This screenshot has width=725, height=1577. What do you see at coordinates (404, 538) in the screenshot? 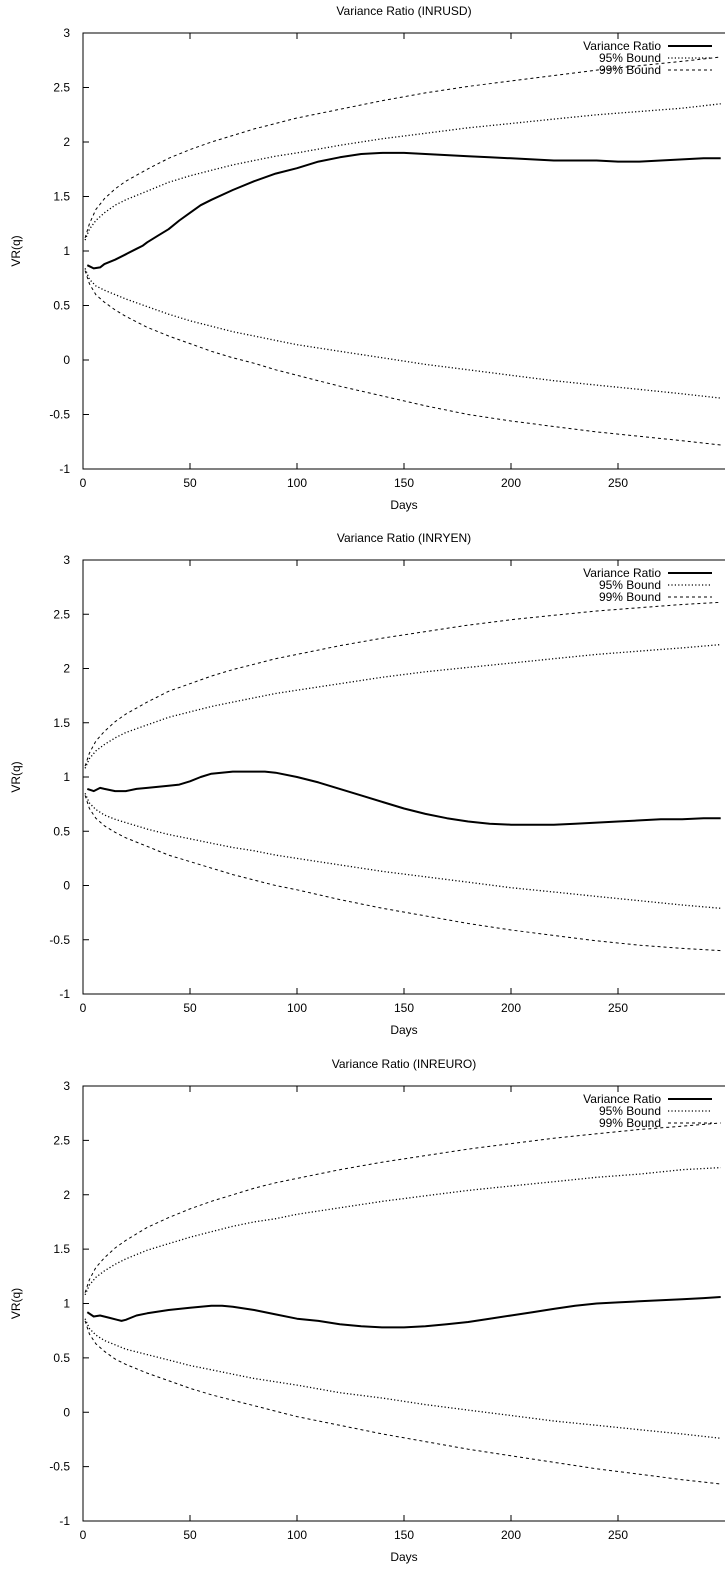
I see `chart-title: Variance Ratio (INRYEN)` at bounding box center [404, 538].